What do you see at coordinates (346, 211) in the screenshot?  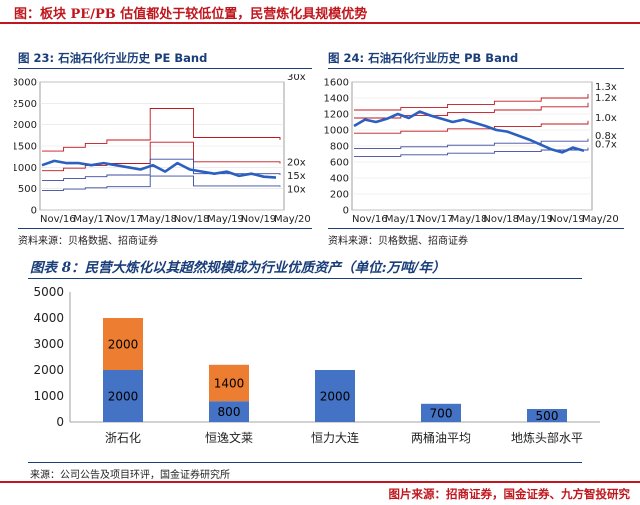 I see `pb-y-tick-label: 0` at bounding box center [346, 211].